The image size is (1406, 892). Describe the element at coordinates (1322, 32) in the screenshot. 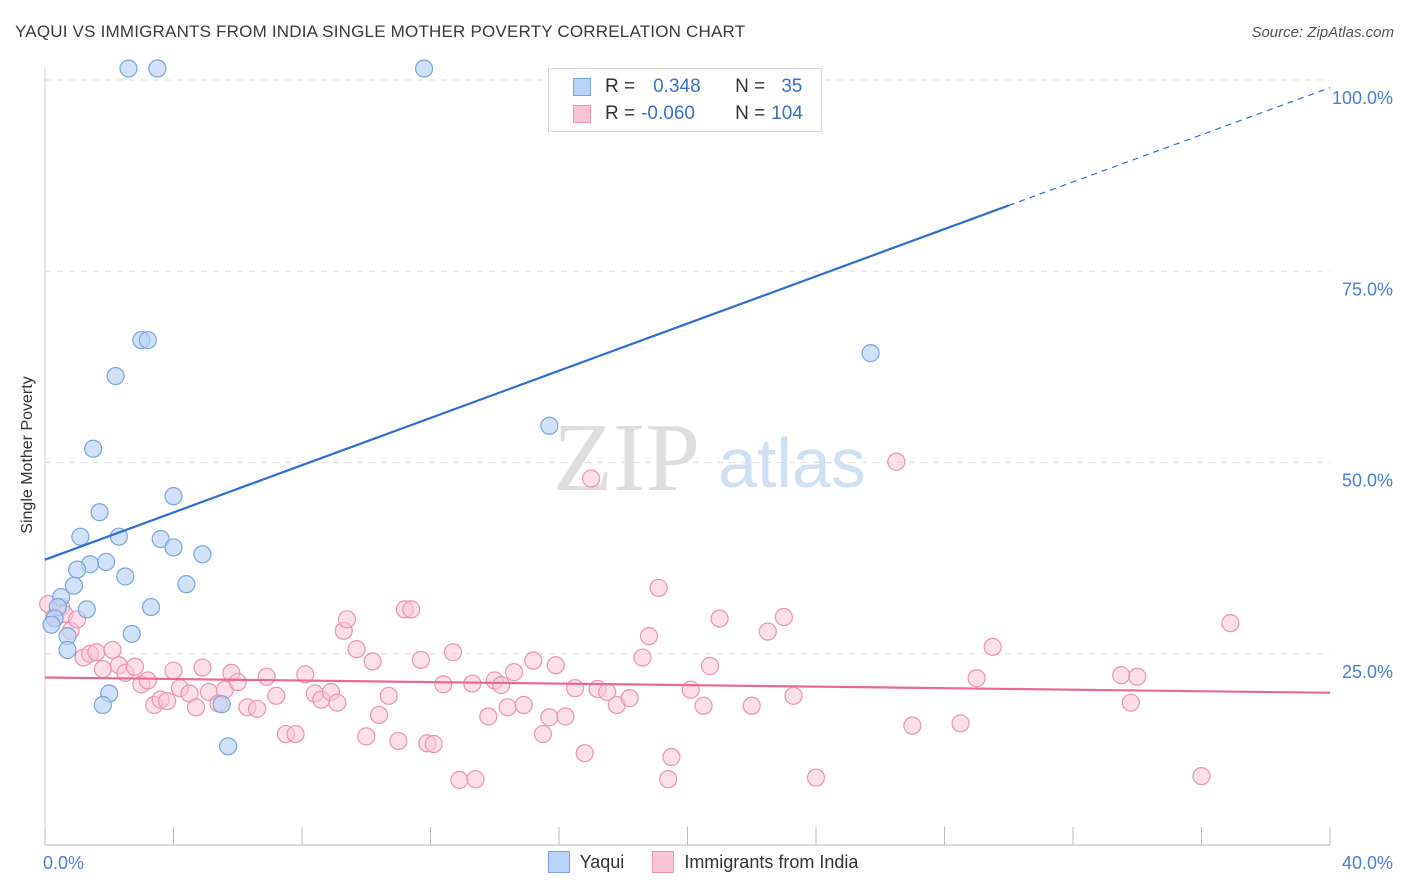

I see `source-credit: Source: ZipAtlas.com` at that location.